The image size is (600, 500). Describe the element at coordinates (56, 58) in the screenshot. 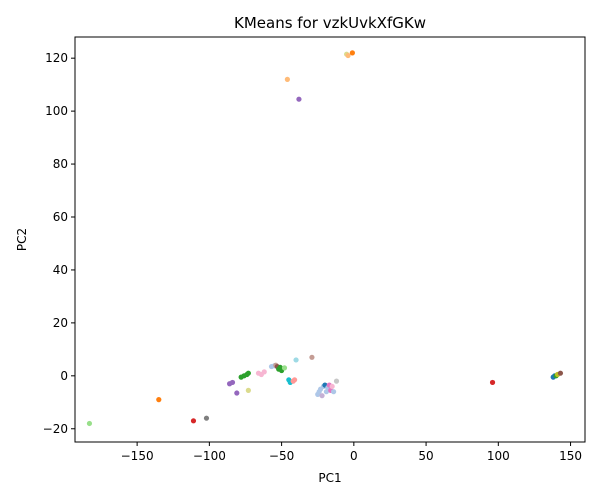

I see `y-tick-label: 120` at that location.